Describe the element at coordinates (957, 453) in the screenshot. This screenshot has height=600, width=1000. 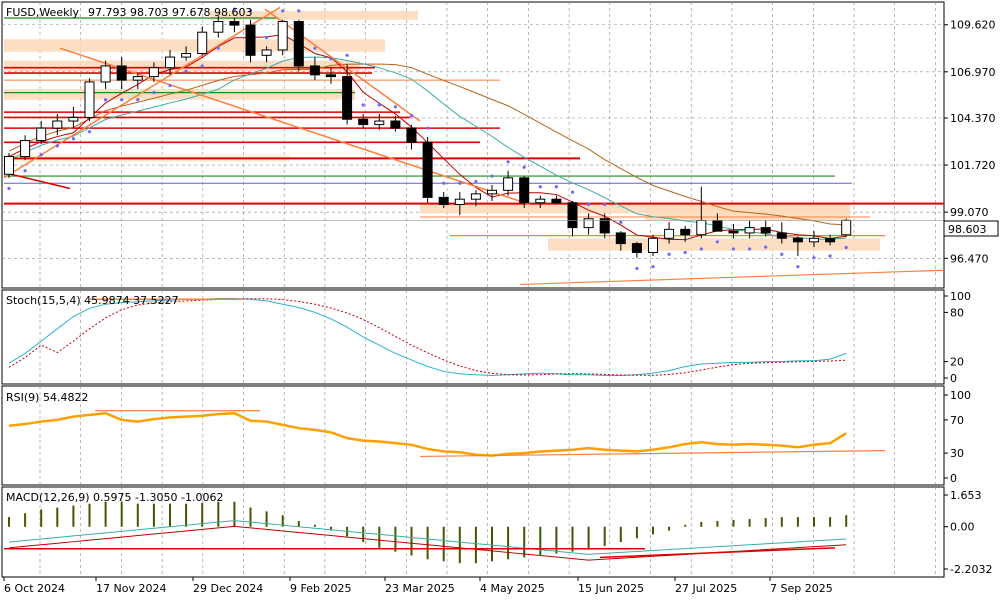
I see `axis-tick-label: 30` at that location.